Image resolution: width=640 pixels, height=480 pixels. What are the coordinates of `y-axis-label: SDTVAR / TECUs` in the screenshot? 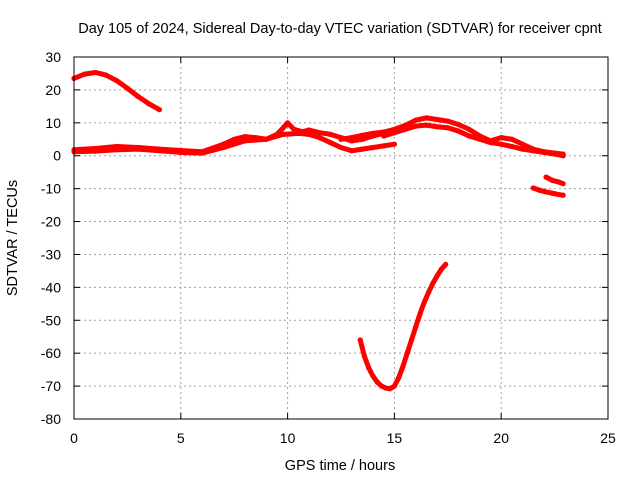 It's located at (13, 238).